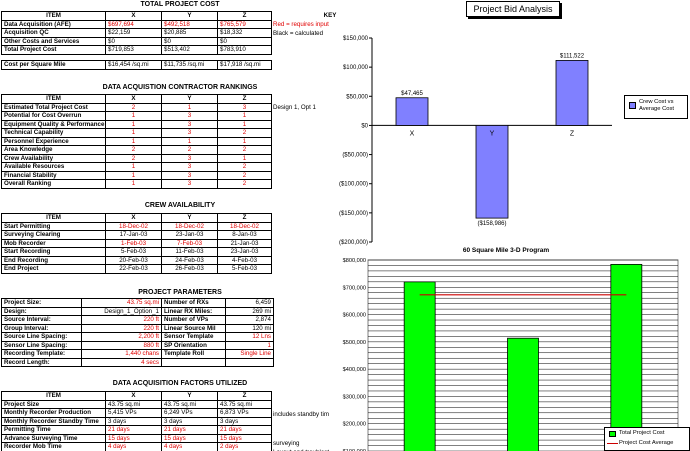 The image size is (690, 451). What do you see at coordinates (133, 269) in the screenshot?
I see `date-cell-x: 22-Feb-03` at bounding box center [133, 269].